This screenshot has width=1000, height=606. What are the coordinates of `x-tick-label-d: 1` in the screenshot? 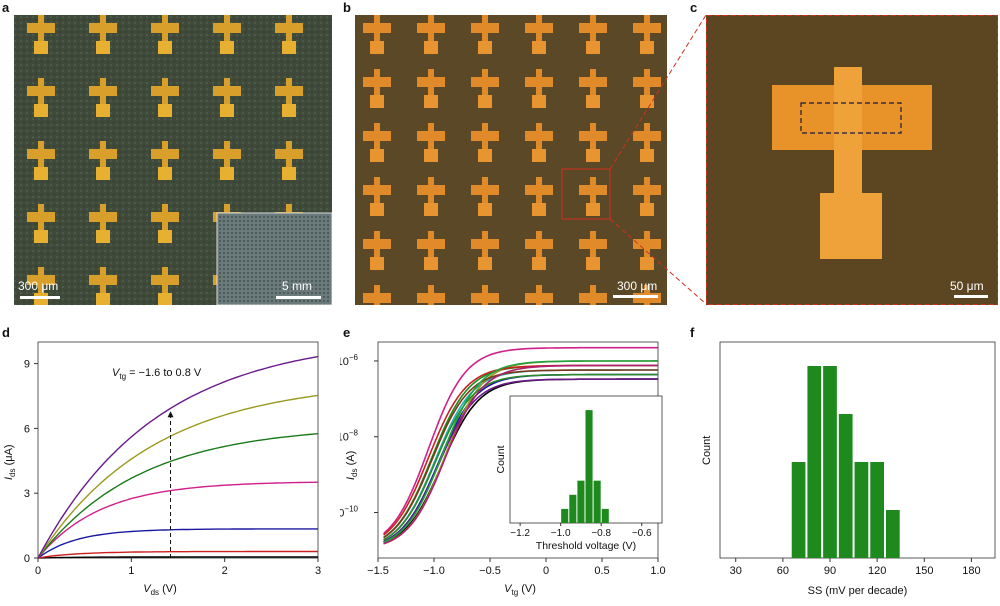 It's located at (131, 571).